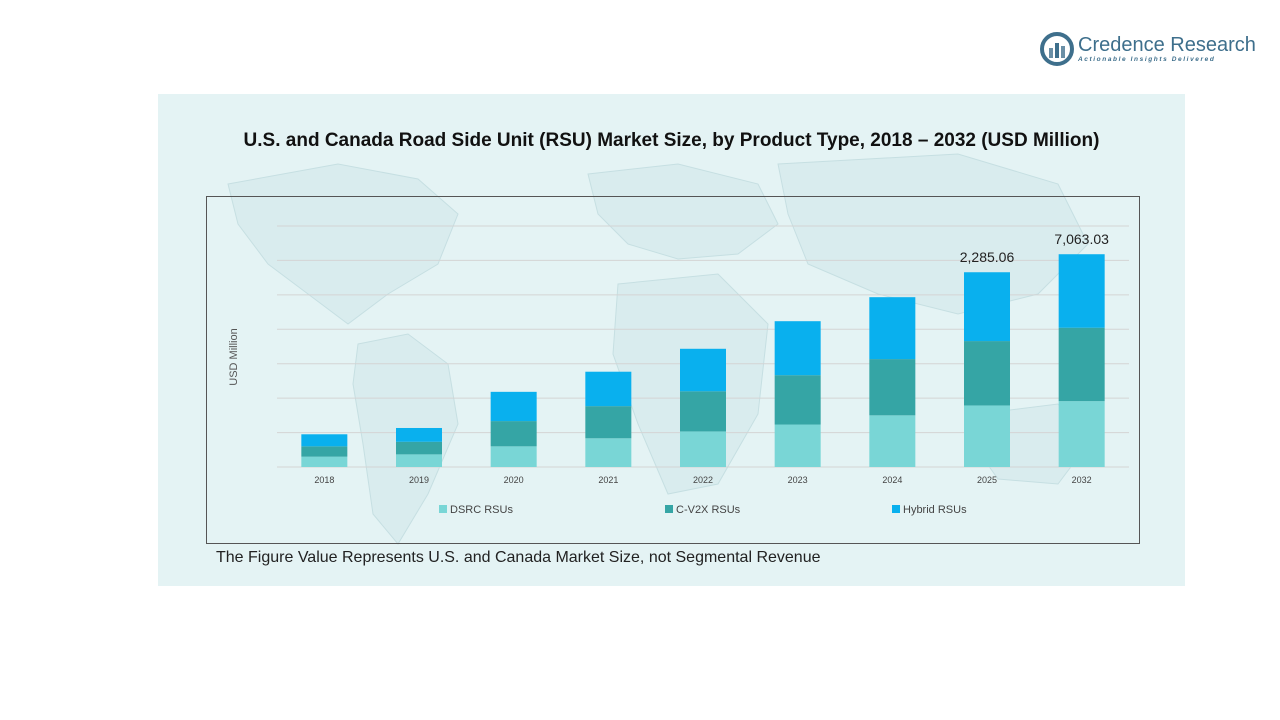 The height and width of the screenshot is (720, 1280). Describe the element at coordinates (419, 448) in the screenshot. I see `bar-c-v2x-rsus-2019` at that location.